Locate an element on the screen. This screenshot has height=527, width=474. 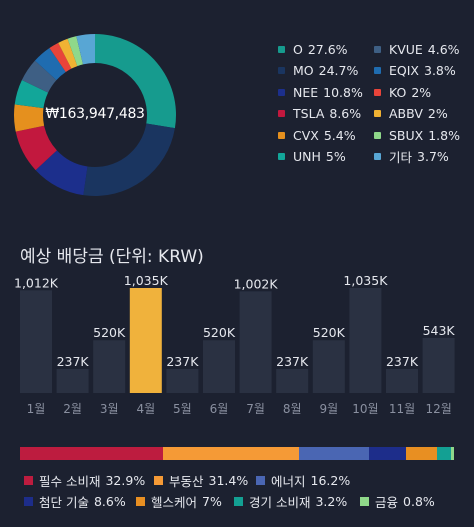
legend-item-tsla: TSLA 8.6% is located at coordinates (326, 114).